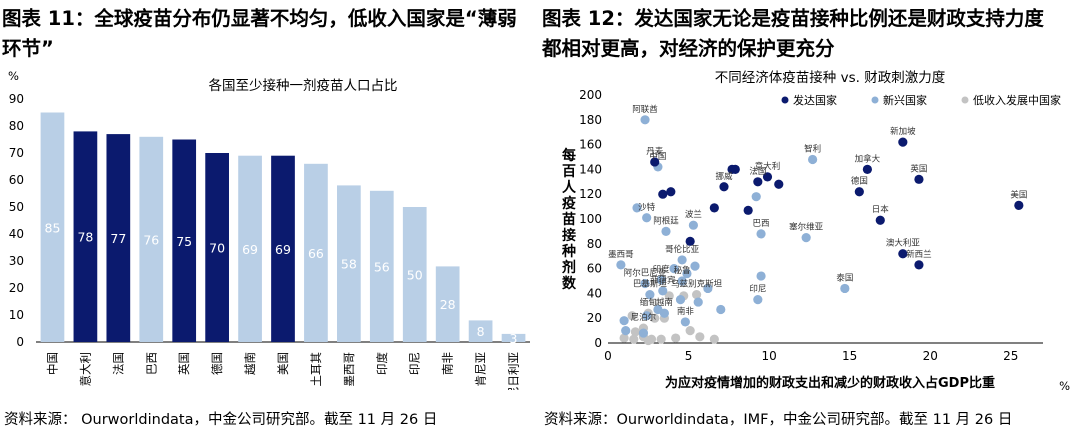 The image size is (1080, 431). What do you see at coordinates (903, 243) in the screenshot?
I see `scatter-point-label: 澳大利亚` at bounding box center [903, 243].